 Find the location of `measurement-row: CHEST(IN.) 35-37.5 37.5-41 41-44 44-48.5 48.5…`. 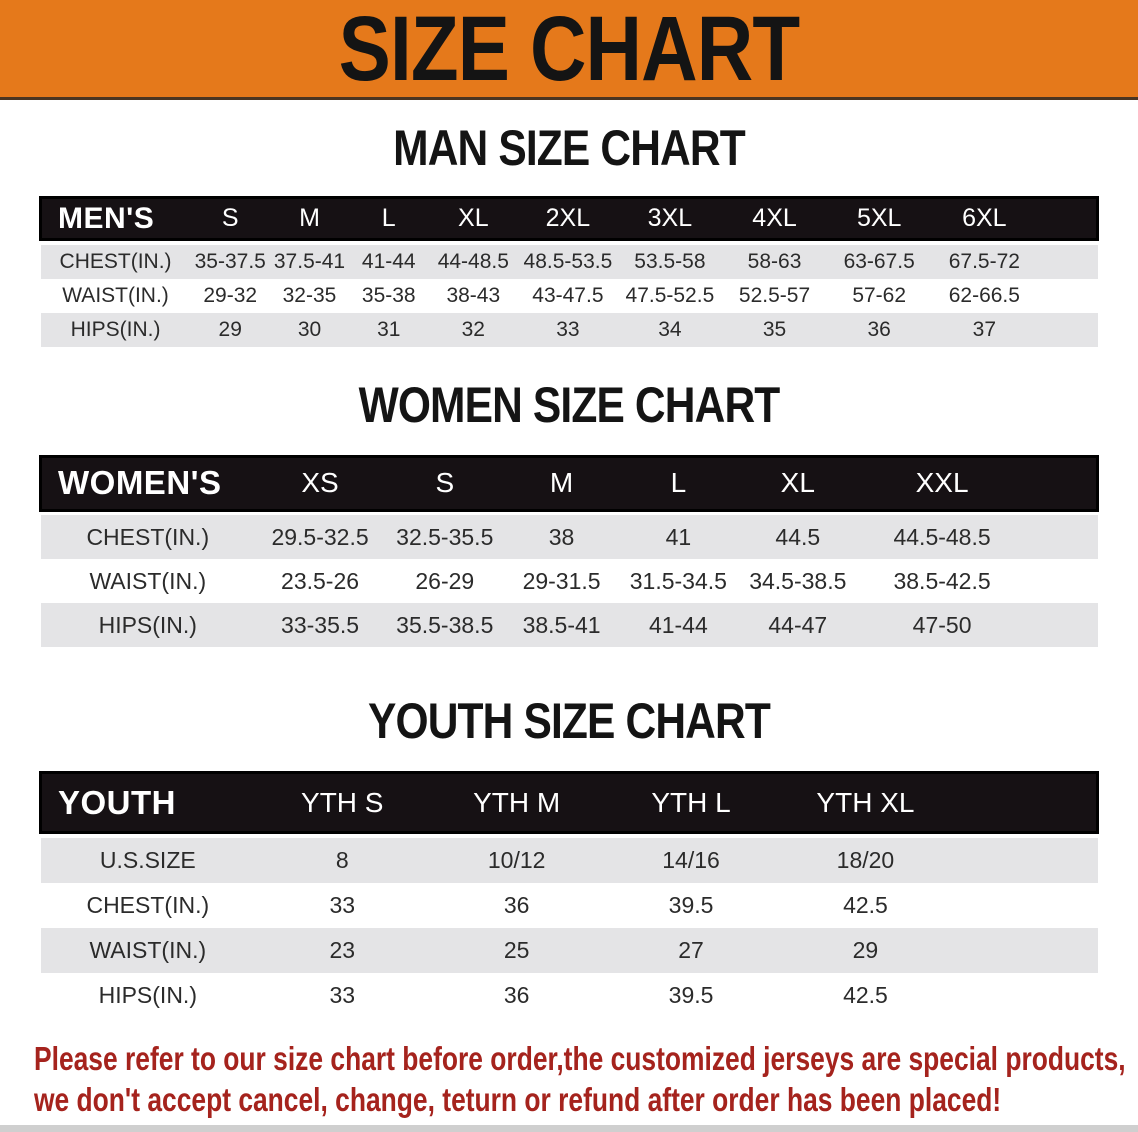

measurement-row: CHEST(IN.) 35-37.5 37.5-41 41-44 44-48.5 48.5… is located at coordinates (569, 261).